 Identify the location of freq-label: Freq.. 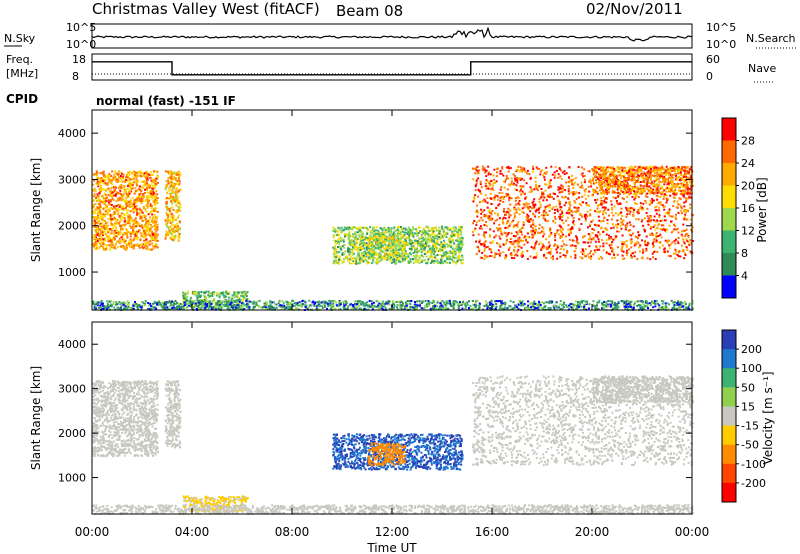
(19, 59).